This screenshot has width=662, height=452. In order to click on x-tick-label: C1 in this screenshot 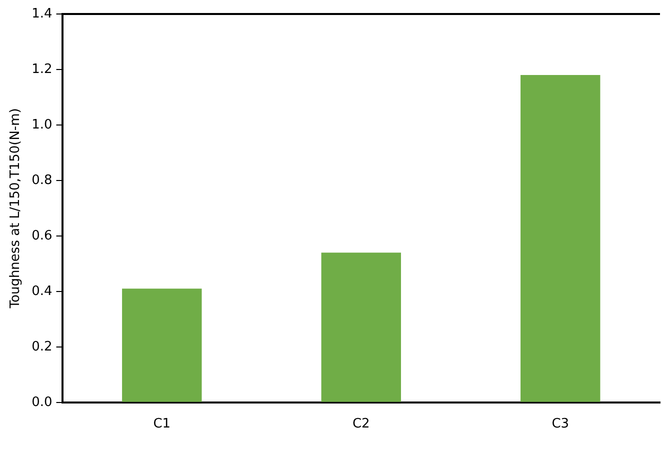, I will do `click(162, 424)`.